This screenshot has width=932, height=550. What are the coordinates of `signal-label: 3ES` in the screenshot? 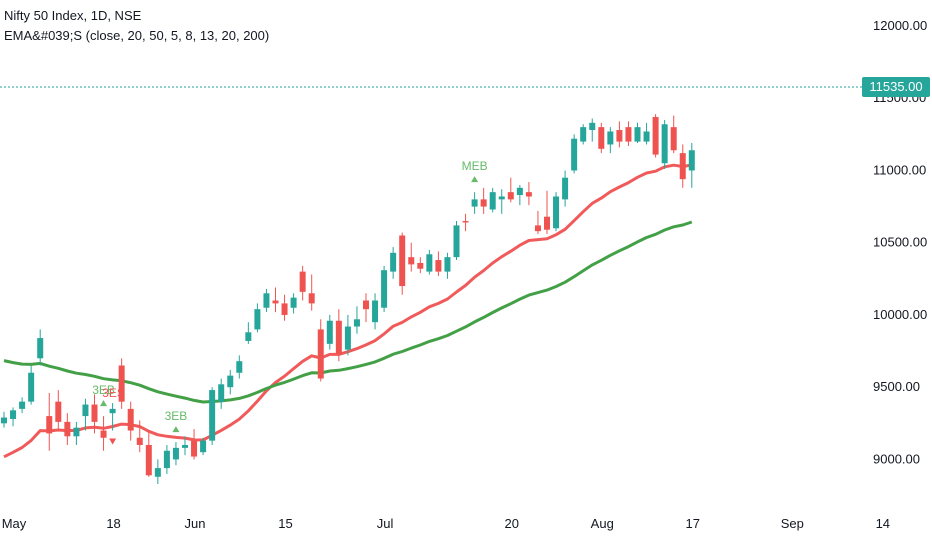 It's located at (113, 393).